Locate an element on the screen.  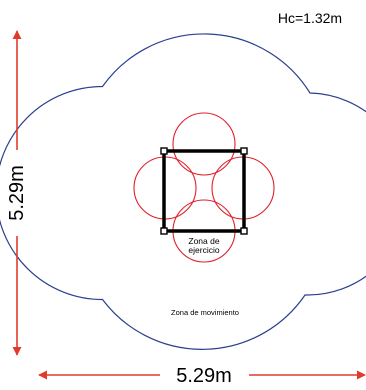
frame-posts is located at coordinates (204, 191).